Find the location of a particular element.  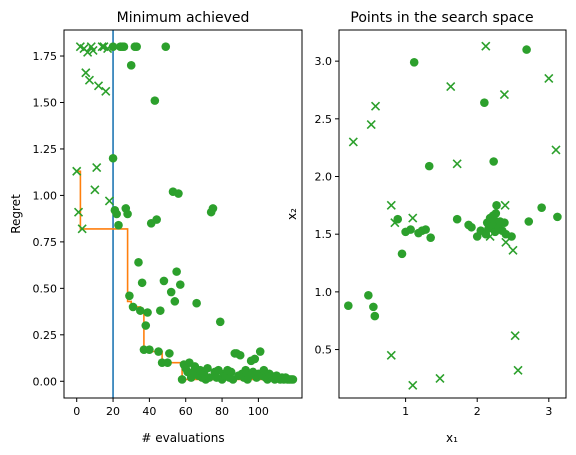

y-tick-label: 0.75 is located at coordinates (45, 242).